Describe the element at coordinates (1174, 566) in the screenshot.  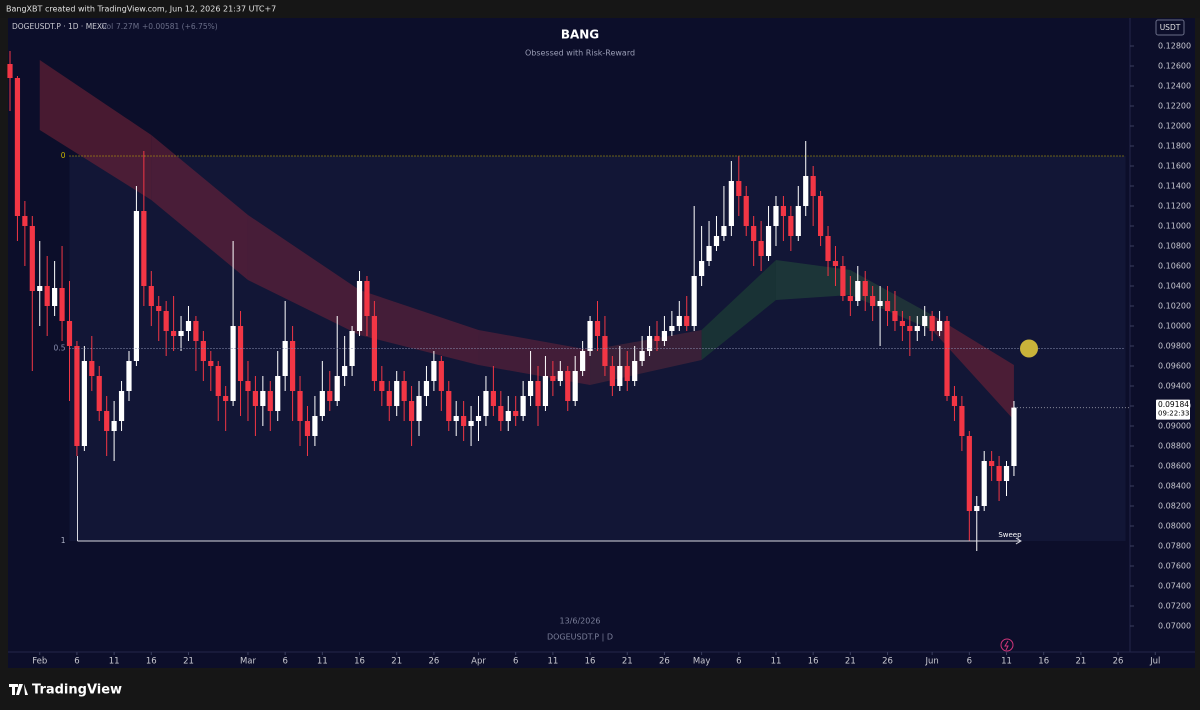
I see `y-tick-label: 0.07600` at that location.